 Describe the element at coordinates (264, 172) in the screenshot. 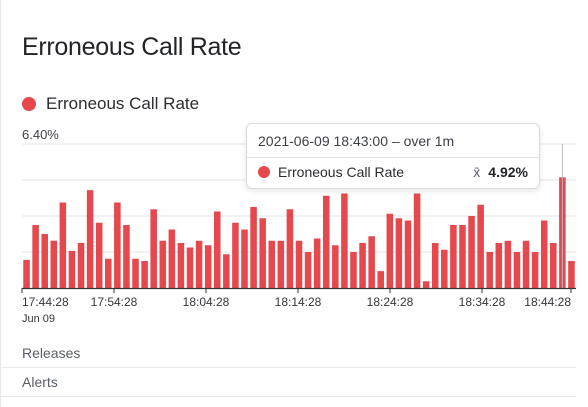

I see `tooltip-series-color-icon` at that location.